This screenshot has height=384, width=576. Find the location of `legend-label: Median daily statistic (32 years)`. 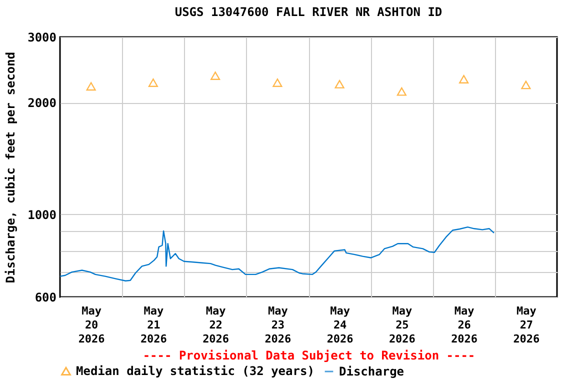

legend-label: Median daily statistic (32 years) is located at coordinates (195, 371).